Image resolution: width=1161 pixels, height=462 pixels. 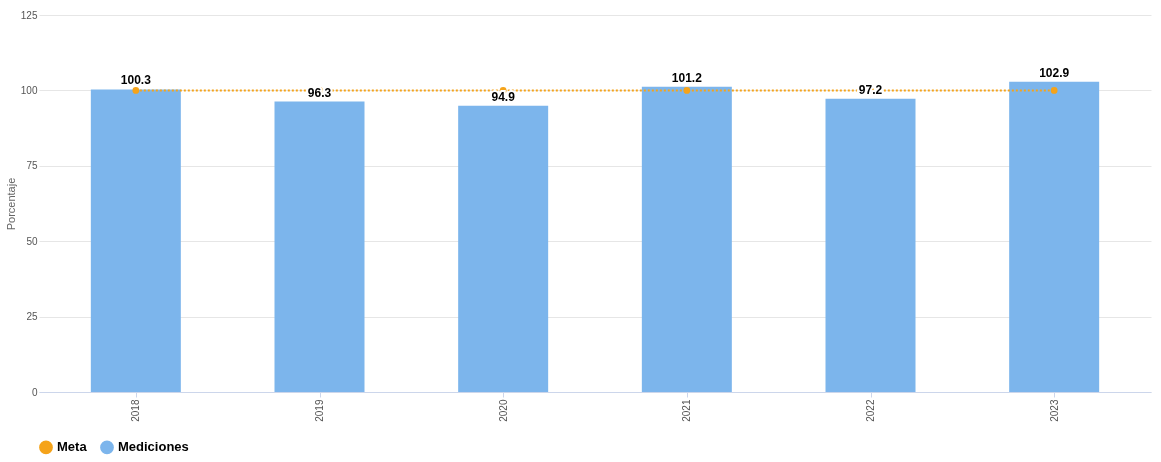 What do you see at coordinates (32, 317) in the screenshot?
I see `y-tick-label: 25` at bounding box center [32, 317].